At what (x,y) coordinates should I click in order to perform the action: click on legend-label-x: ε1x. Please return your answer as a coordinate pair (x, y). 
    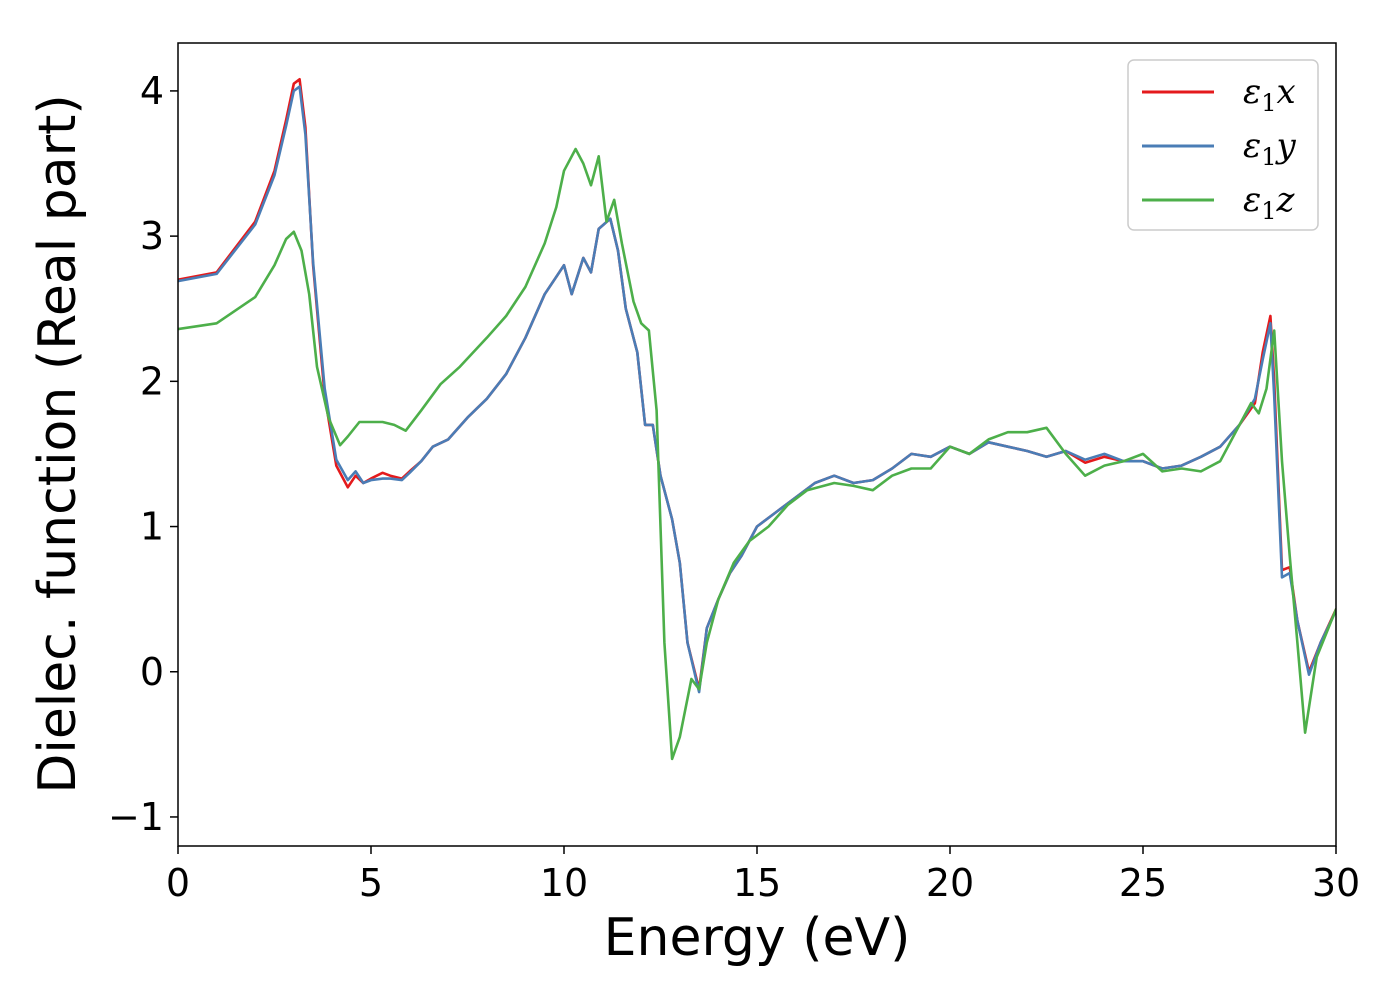
    Looking at the image, I should click on (1269, 94).